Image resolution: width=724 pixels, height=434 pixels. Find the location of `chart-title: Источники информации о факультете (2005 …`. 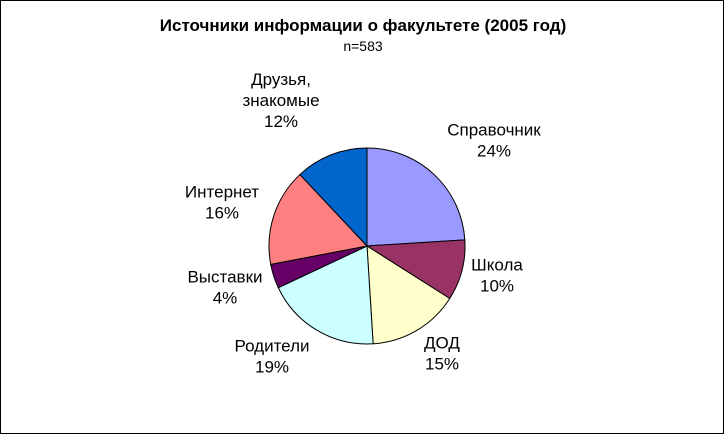

chart-title: Источники информации о факультете (2005 … is located at coordinates (363, 25).